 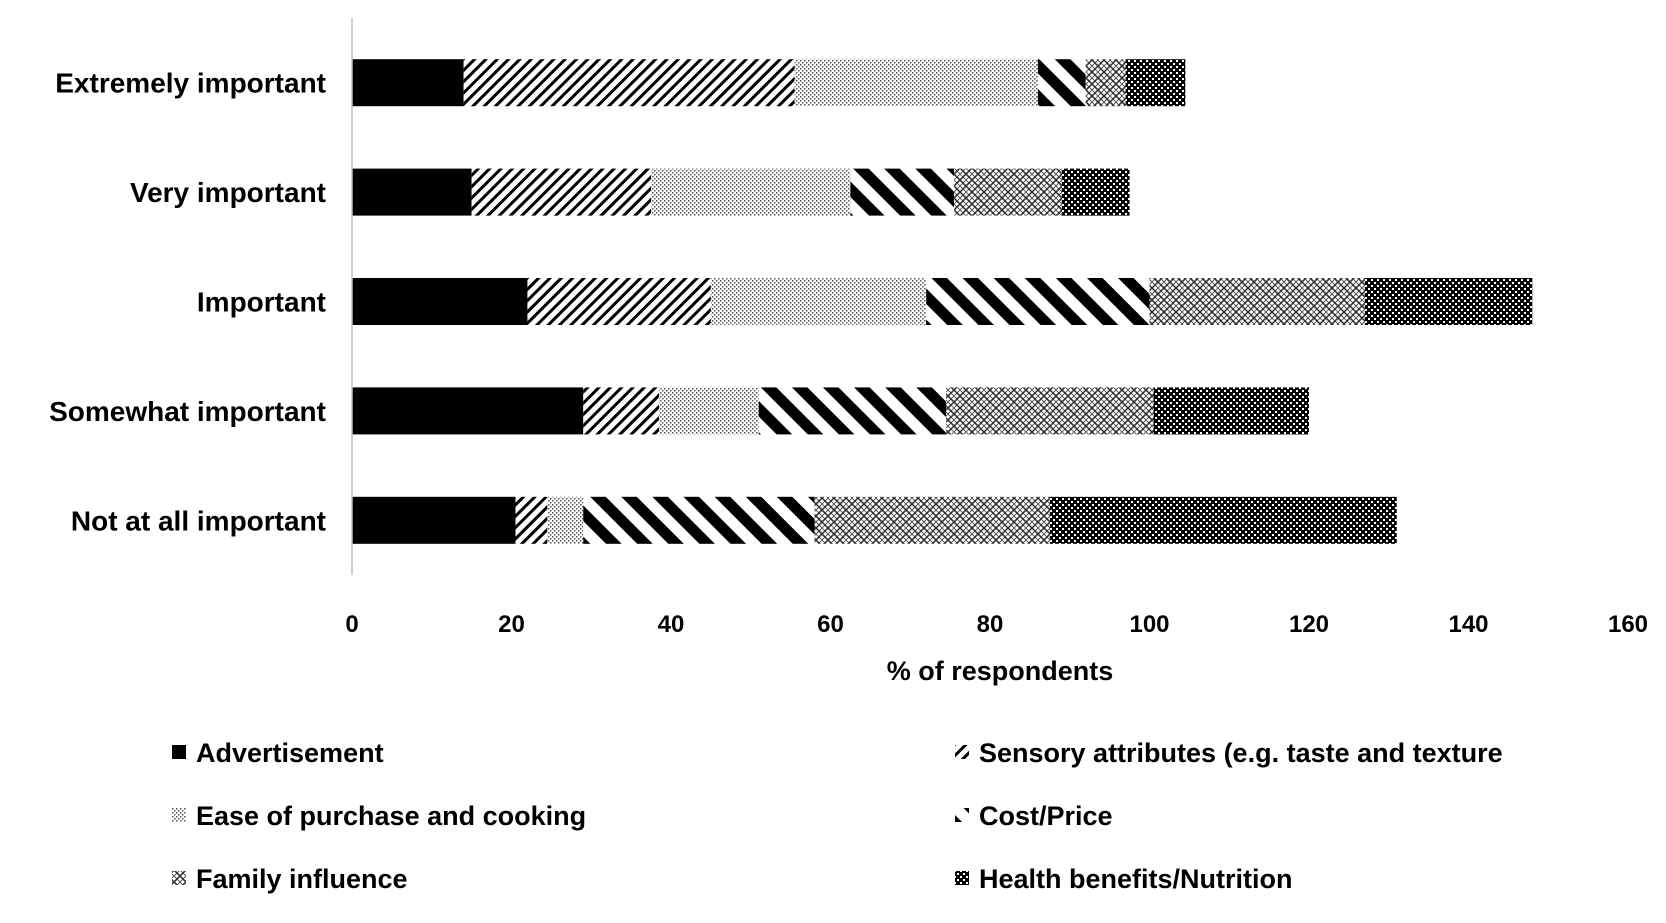 What do you see at coordinates (1000, 671) in the screenshot?
I see `x-axis-title: % of respondents` at bounding box center [1000, 671].